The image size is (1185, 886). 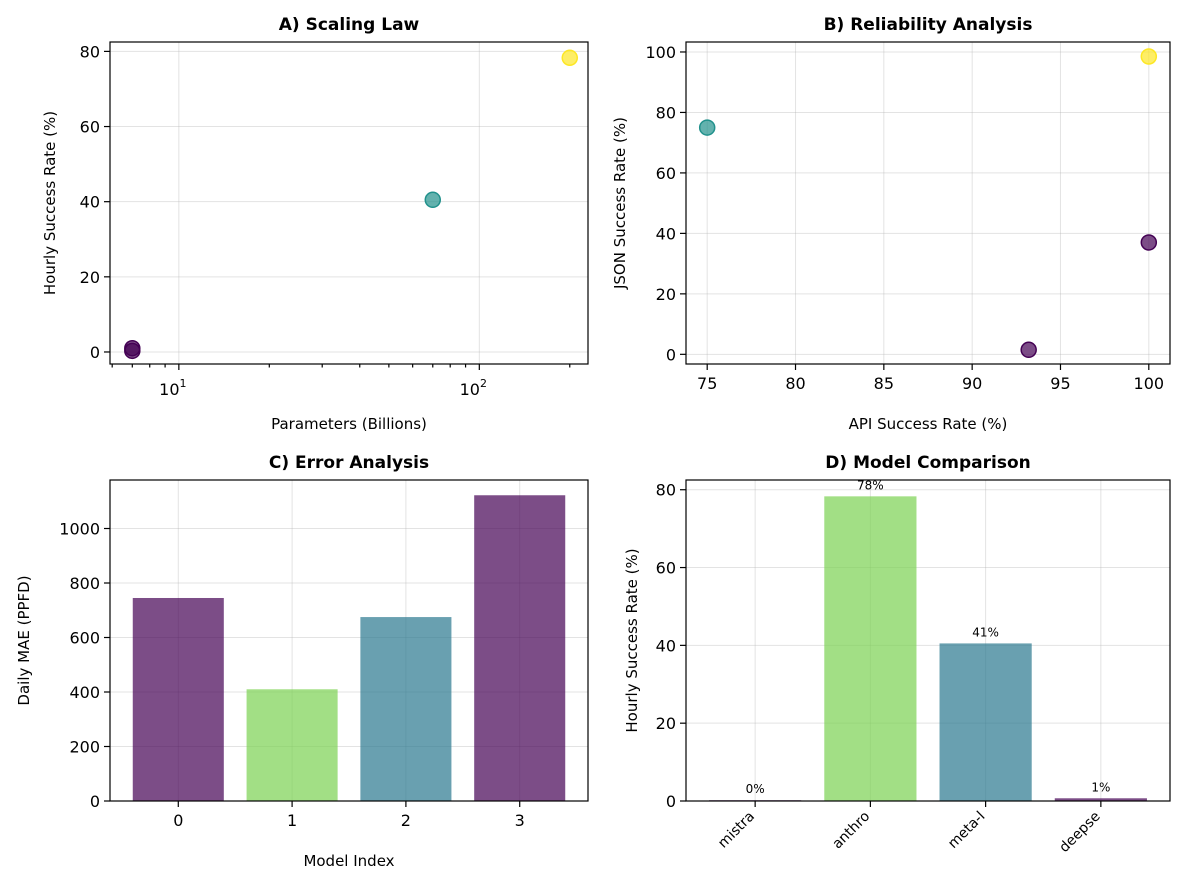 I want to click on x-tick-label: 75, so click(x=707, y=383).